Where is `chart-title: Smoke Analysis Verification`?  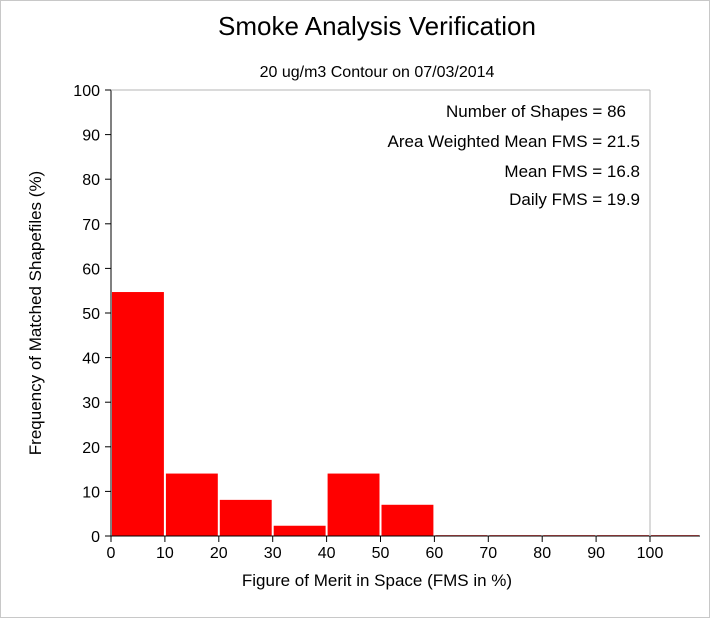
chart-title: Smoke Analysis Verification is located at coordinates (377, 26).